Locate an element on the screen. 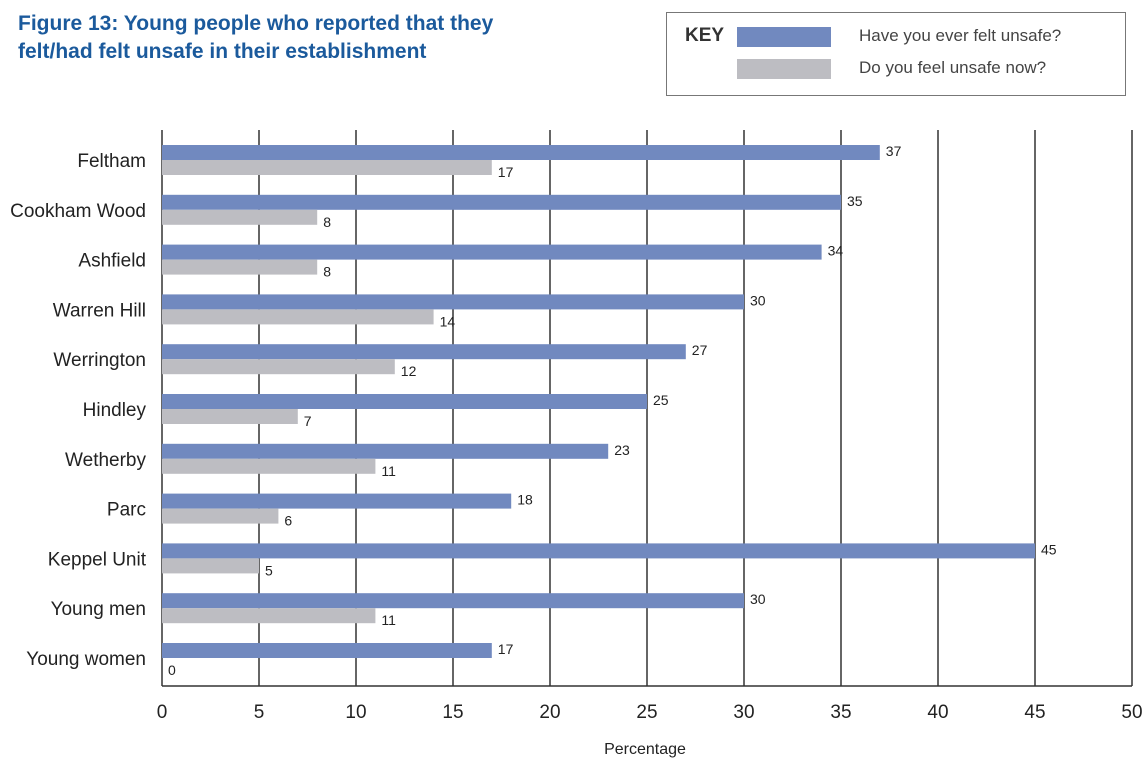 The height and width of the screenshot is (763, 1143). x-tick-label-10: 10 is located at coordinates (355, 712).